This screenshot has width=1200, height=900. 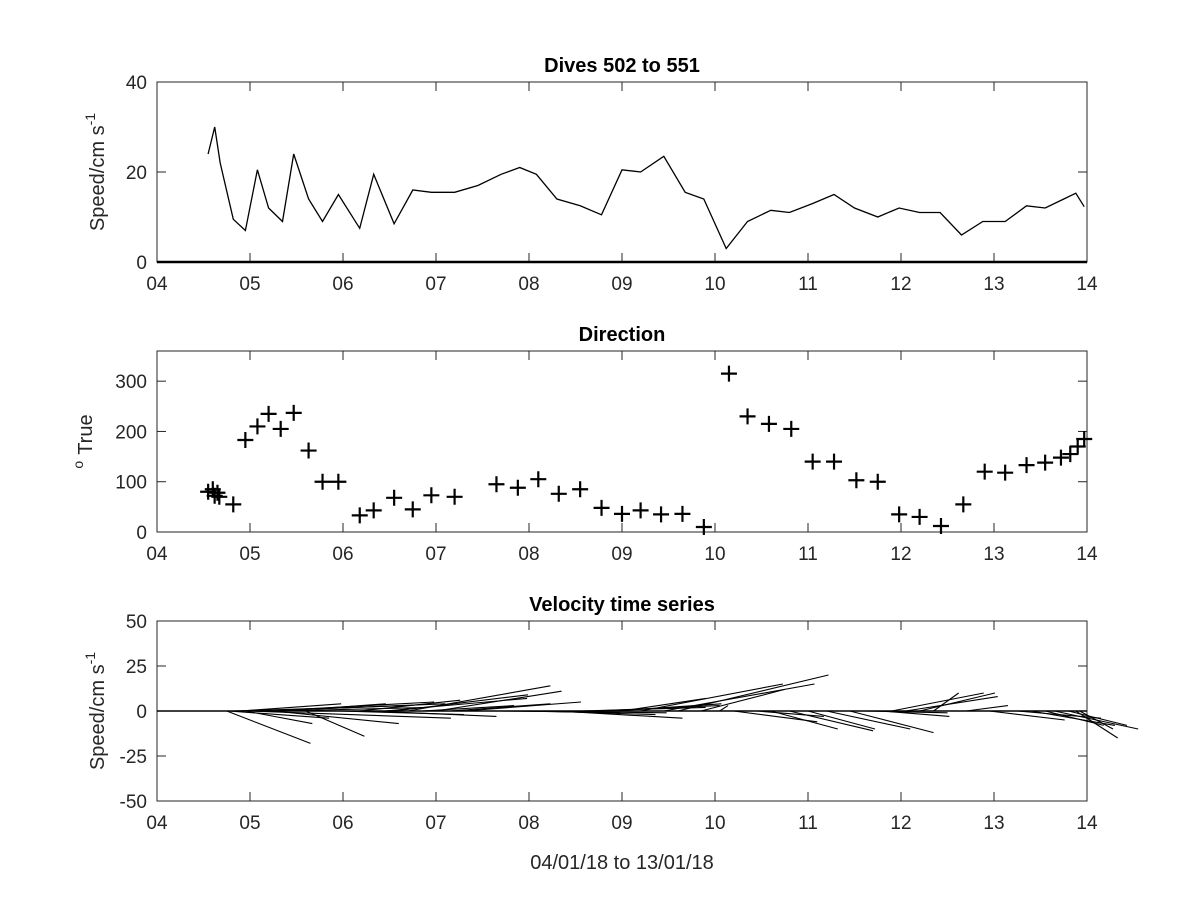 What do you see at coordinates (157, 284) in the screenshot?
I see `x-tick-label: 04` at bounding box center [157, 284].